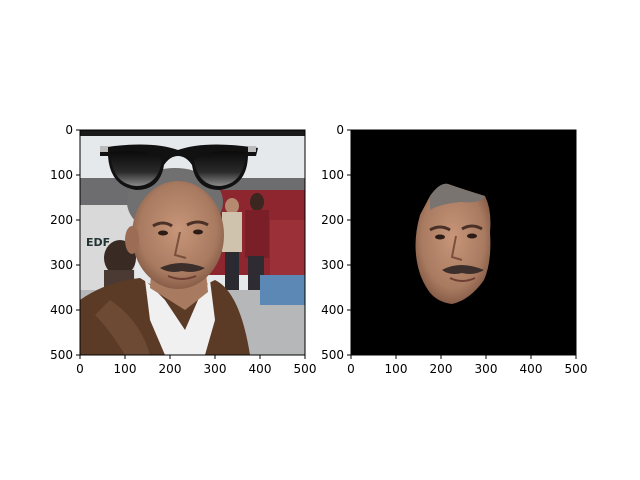  What do you see at coordinates (61, 175) in the screenshot?
I see `left-y-tick-label: 100` at bounding box center [61, 175].